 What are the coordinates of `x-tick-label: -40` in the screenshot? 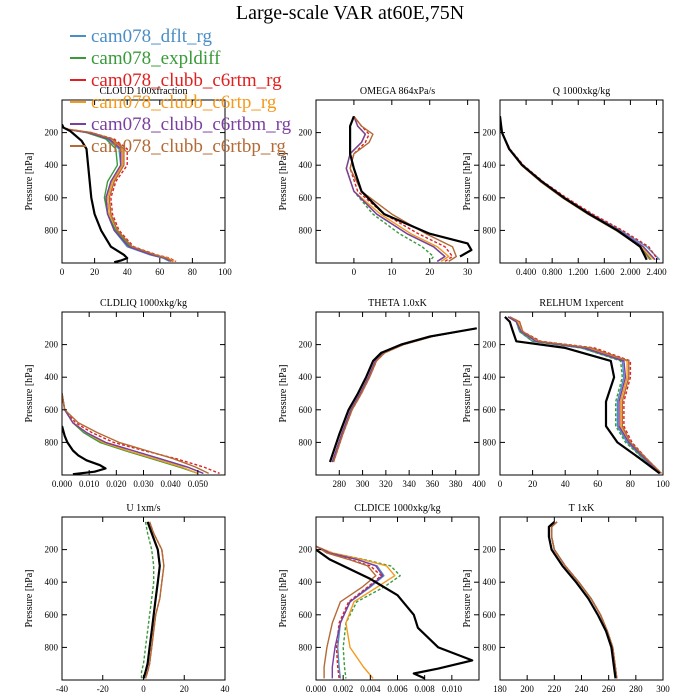 It's located at (62, 689).